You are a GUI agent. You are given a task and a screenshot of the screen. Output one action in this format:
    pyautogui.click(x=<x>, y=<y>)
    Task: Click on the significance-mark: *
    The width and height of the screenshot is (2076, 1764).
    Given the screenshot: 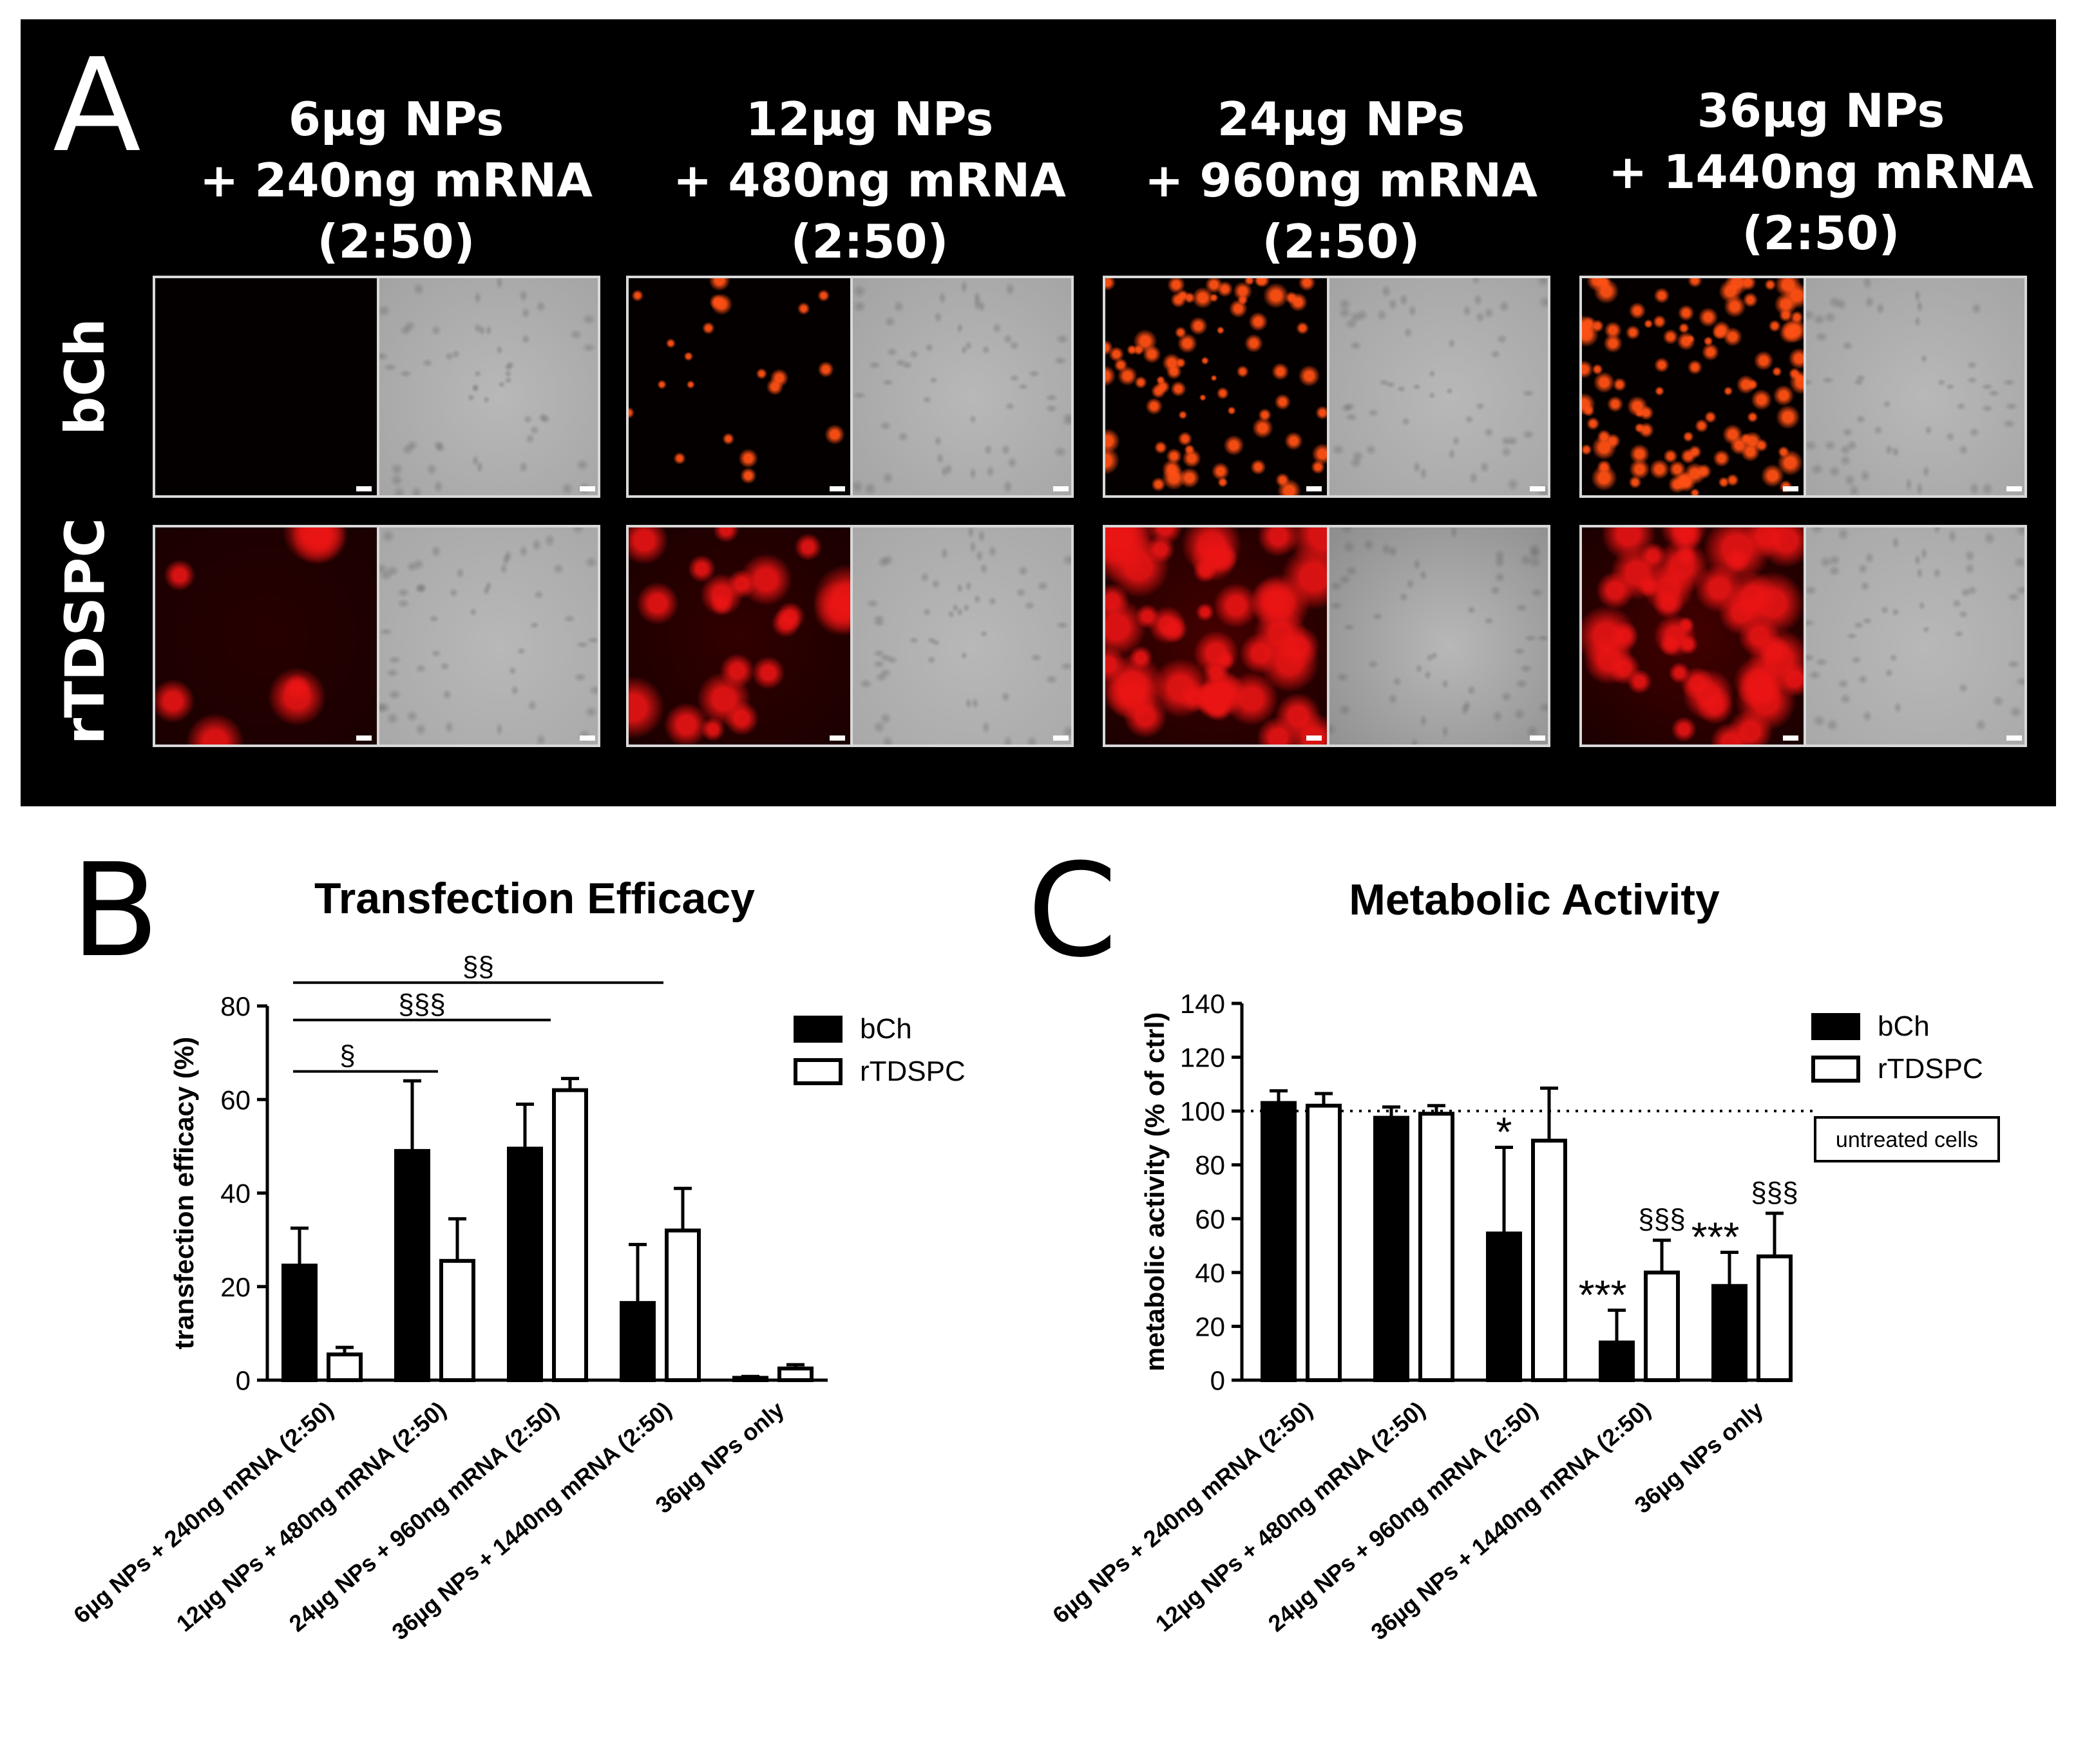 What is the action you would take?
    pyautogui.click(x=1504, y=1132)
    